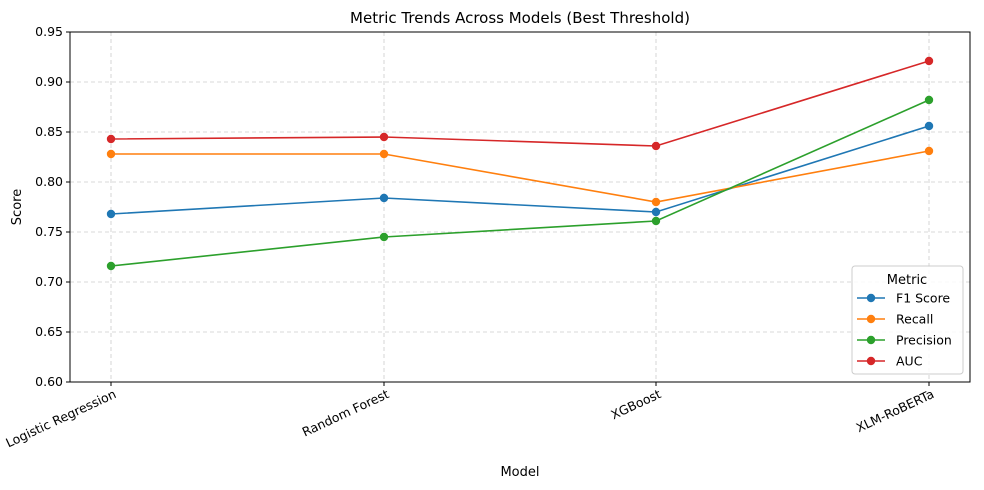 This screenshot has width=984, height=490. I want to click on legend-box, so click(907, 320).